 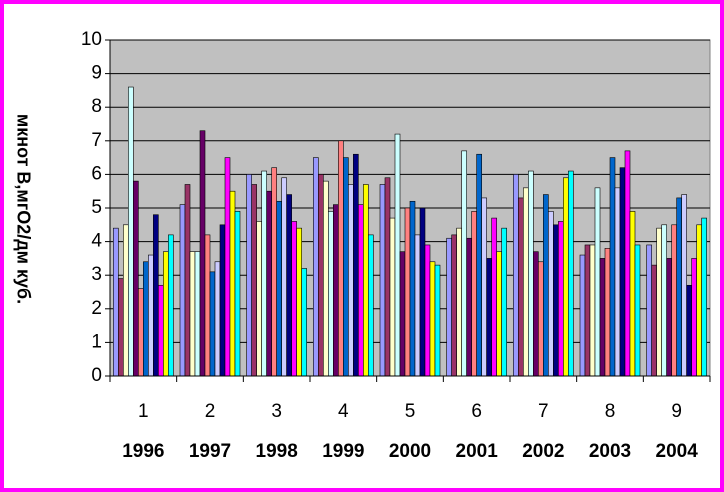 I want to click on year-label: 1996, so click(x=143, y=451).